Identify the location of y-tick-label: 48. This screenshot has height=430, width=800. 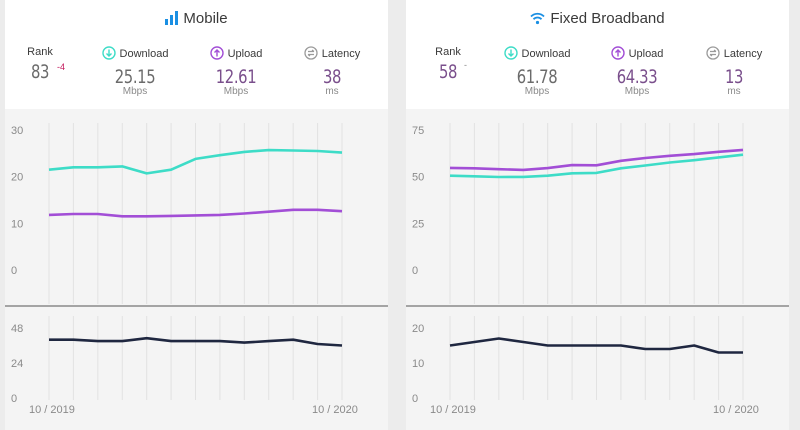
(17, 329).